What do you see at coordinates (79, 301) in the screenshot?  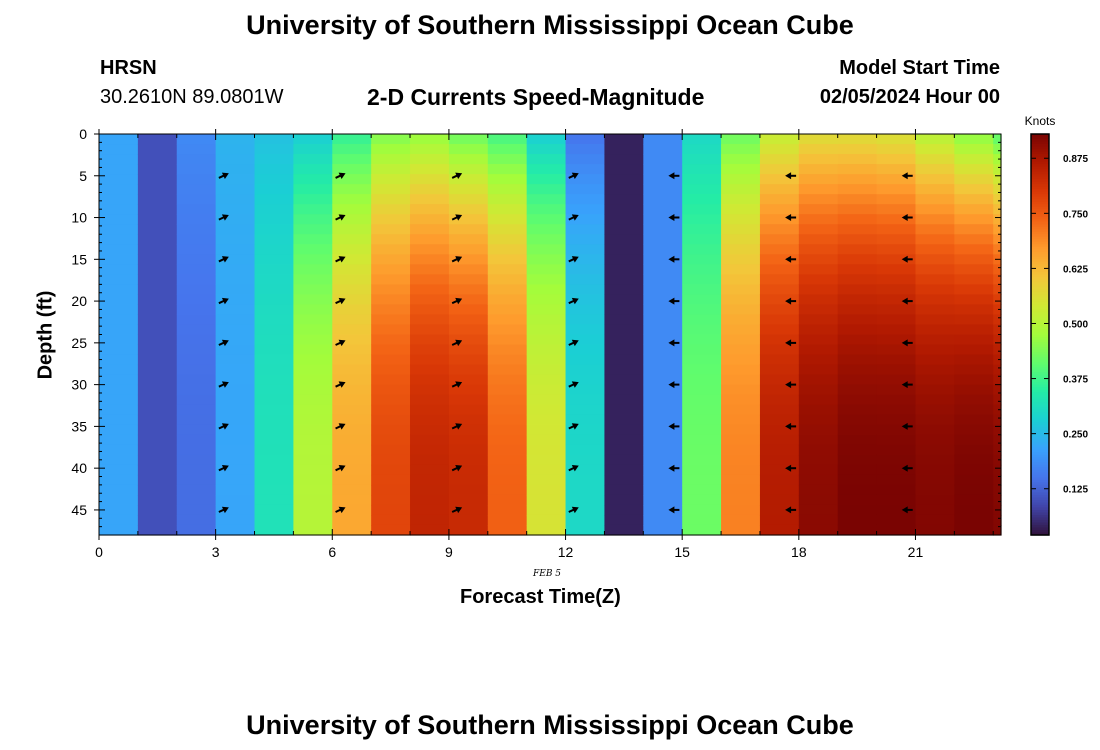 I see `y-tick-label: 20` at bounding box center [79, 301].